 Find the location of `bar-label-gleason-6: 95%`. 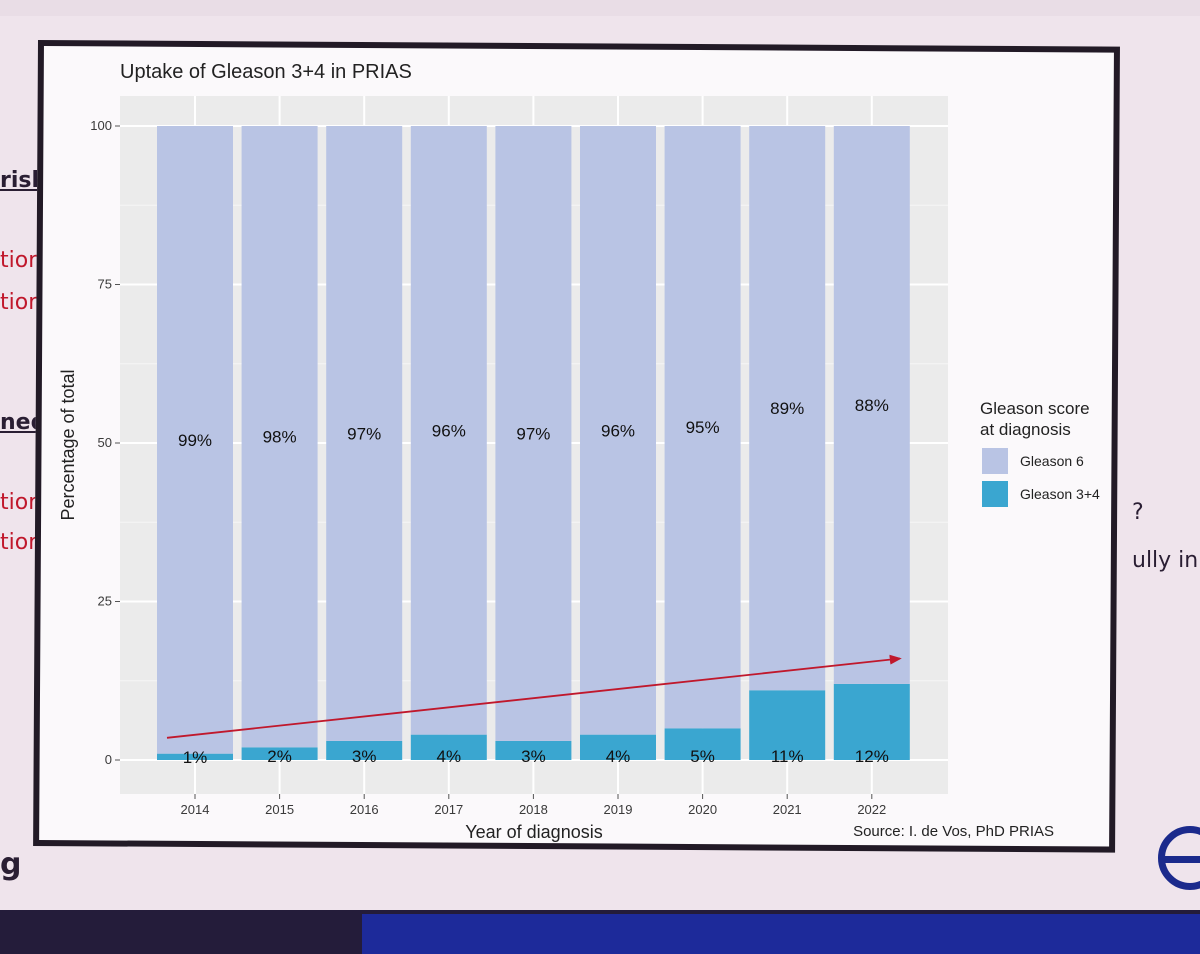

bar-label-gleason-6: 95% is located at coordinates (703, 427).